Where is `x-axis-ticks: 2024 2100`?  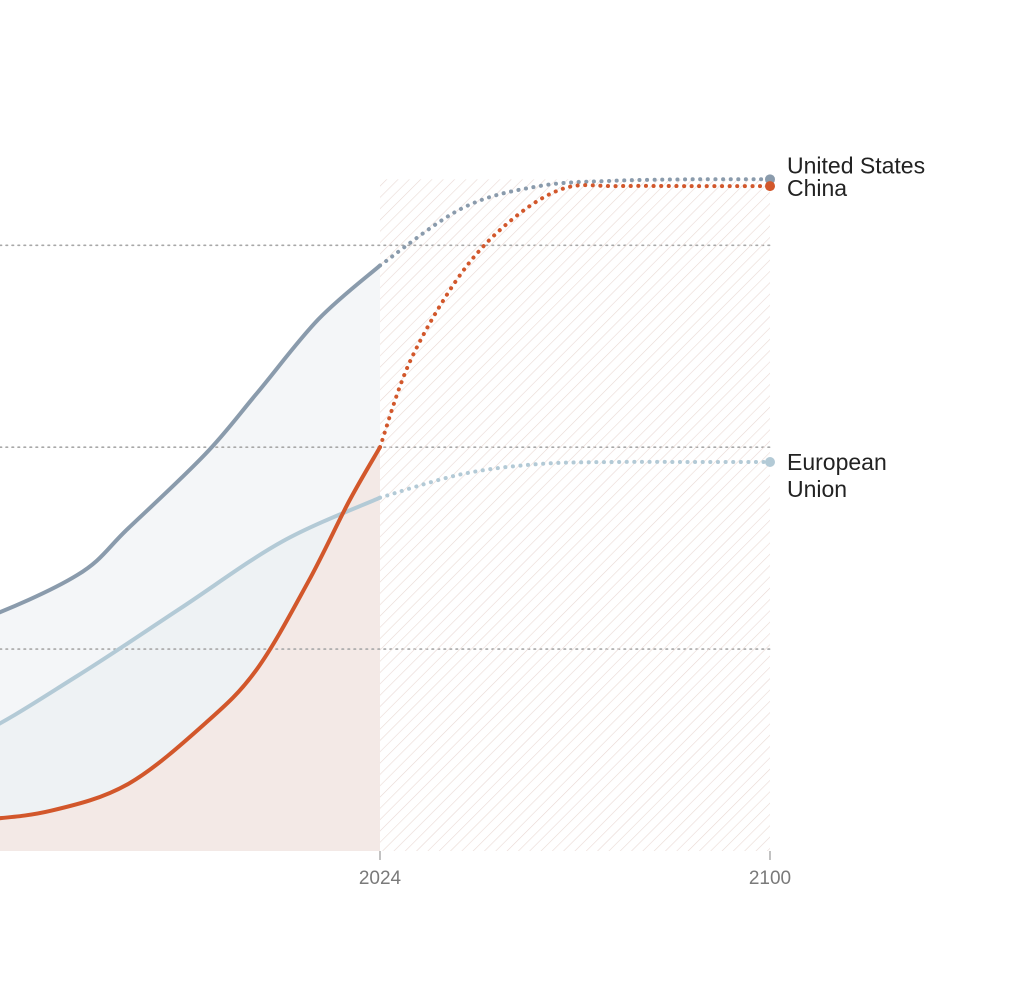
x-axis-ticks: 2024 2100 is located at coordinates (575, 870).